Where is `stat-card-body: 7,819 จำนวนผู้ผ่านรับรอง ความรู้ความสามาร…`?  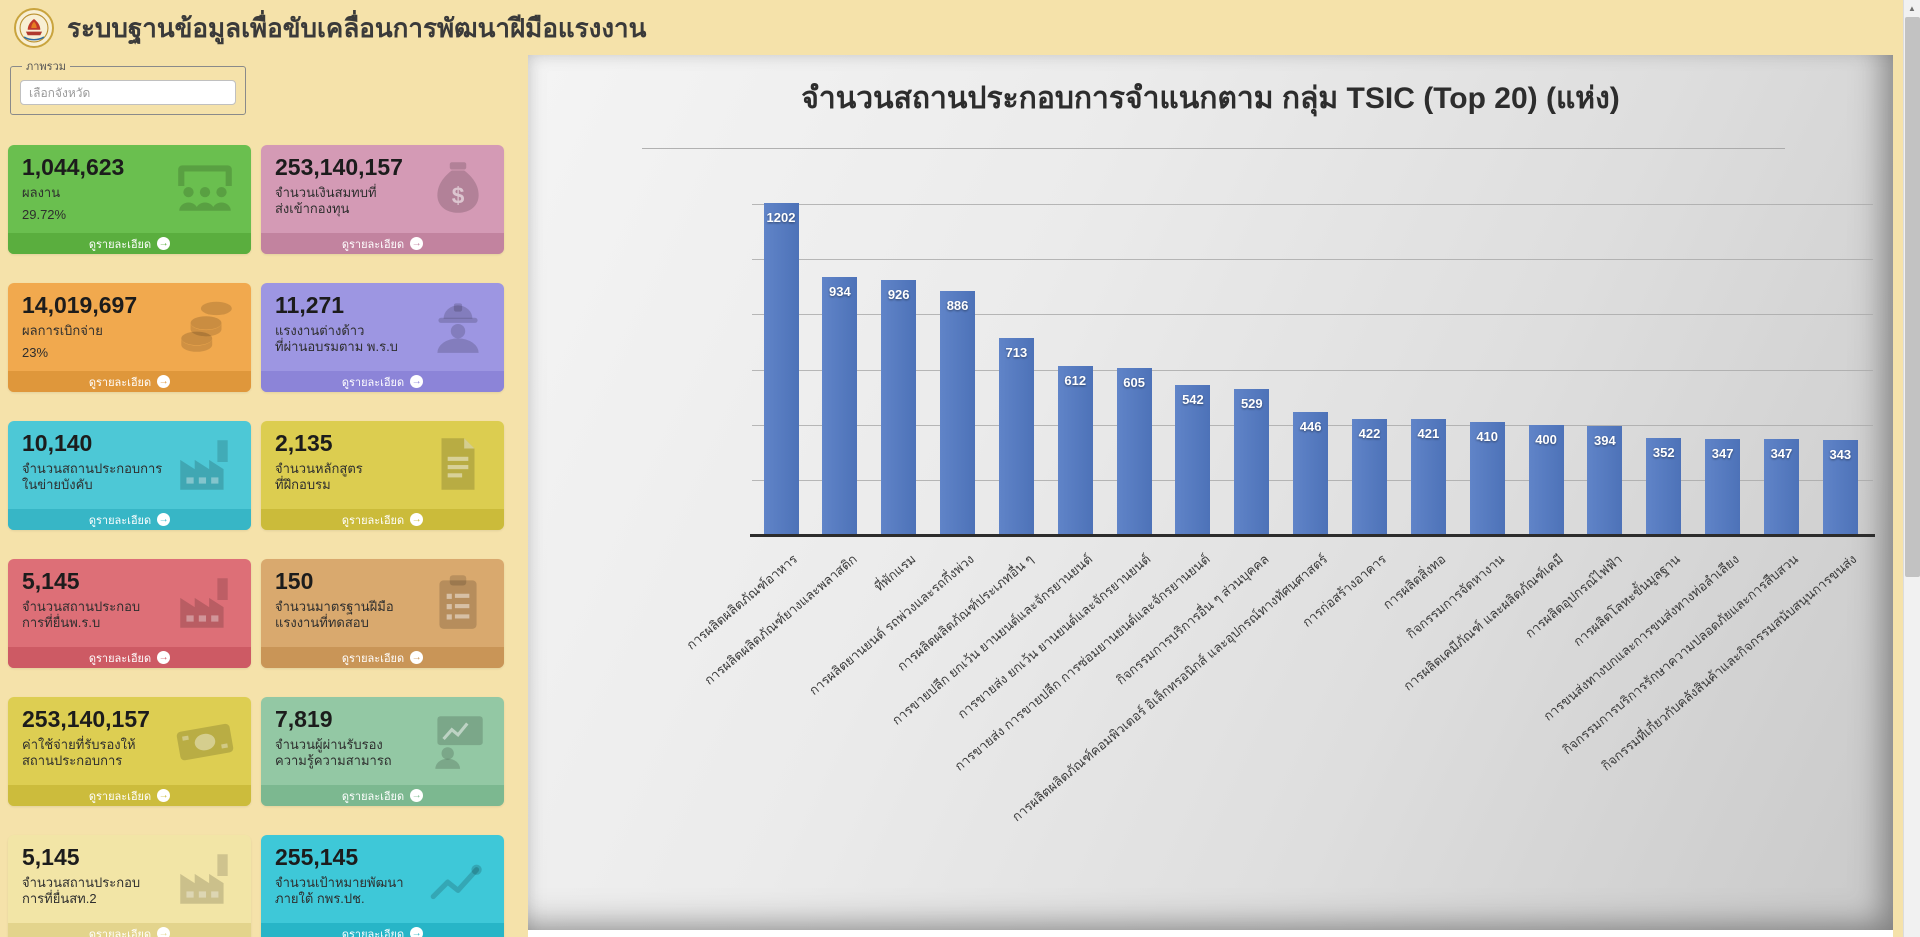 stat-card-body: 7,819 จำนวนผู้ผ่านรับรอง ความรู้ความสามาร… is located at coordinates (382, 741).